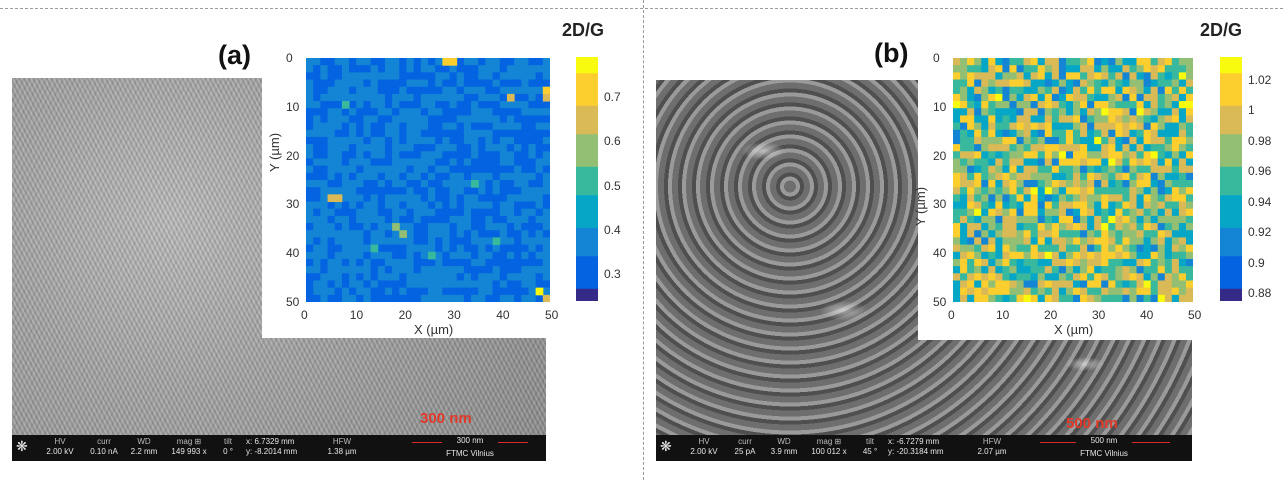 This screenshot has width=1283, height=480. Describe the element at coordinates (641, 8) in the screenshot. I see `top-divider` at that location.